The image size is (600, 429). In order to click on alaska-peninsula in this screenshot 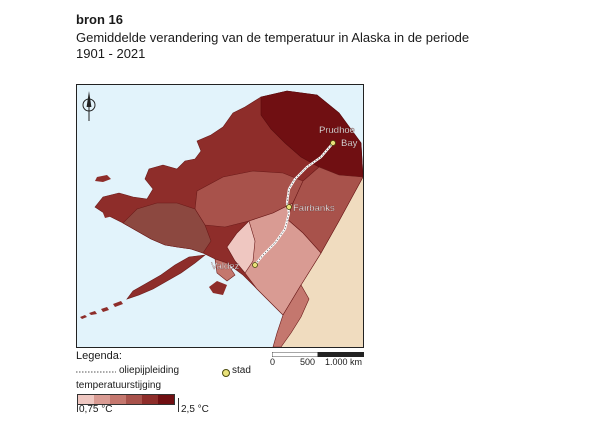, I will do `click(166, 277)`.